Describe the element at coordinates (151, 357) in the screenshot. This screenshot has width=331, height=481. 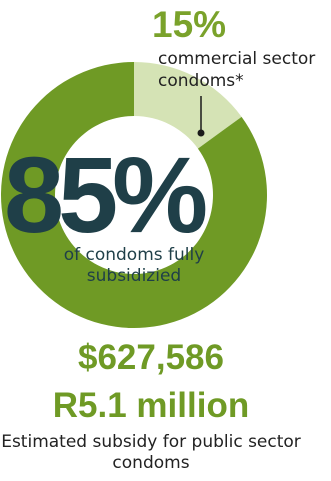
I see `subsidy-usd: $627,586` at that location.